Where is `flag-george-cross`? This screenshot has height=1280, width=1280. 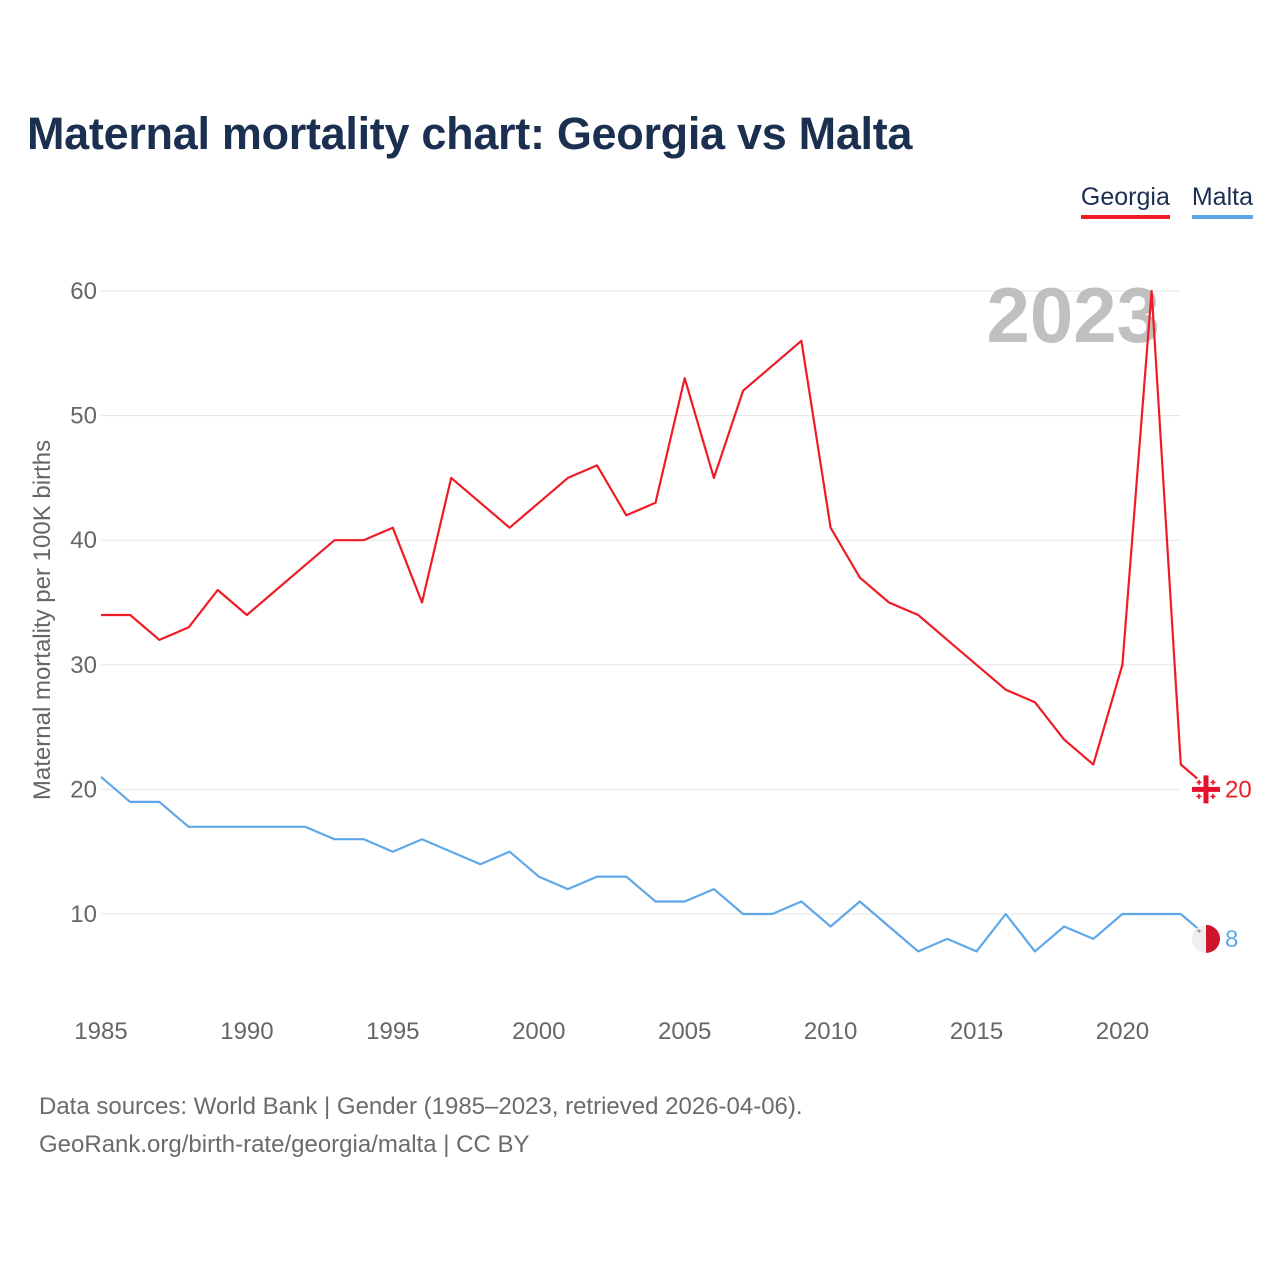 flag-george-cross is located at coordinates (1199, 931).